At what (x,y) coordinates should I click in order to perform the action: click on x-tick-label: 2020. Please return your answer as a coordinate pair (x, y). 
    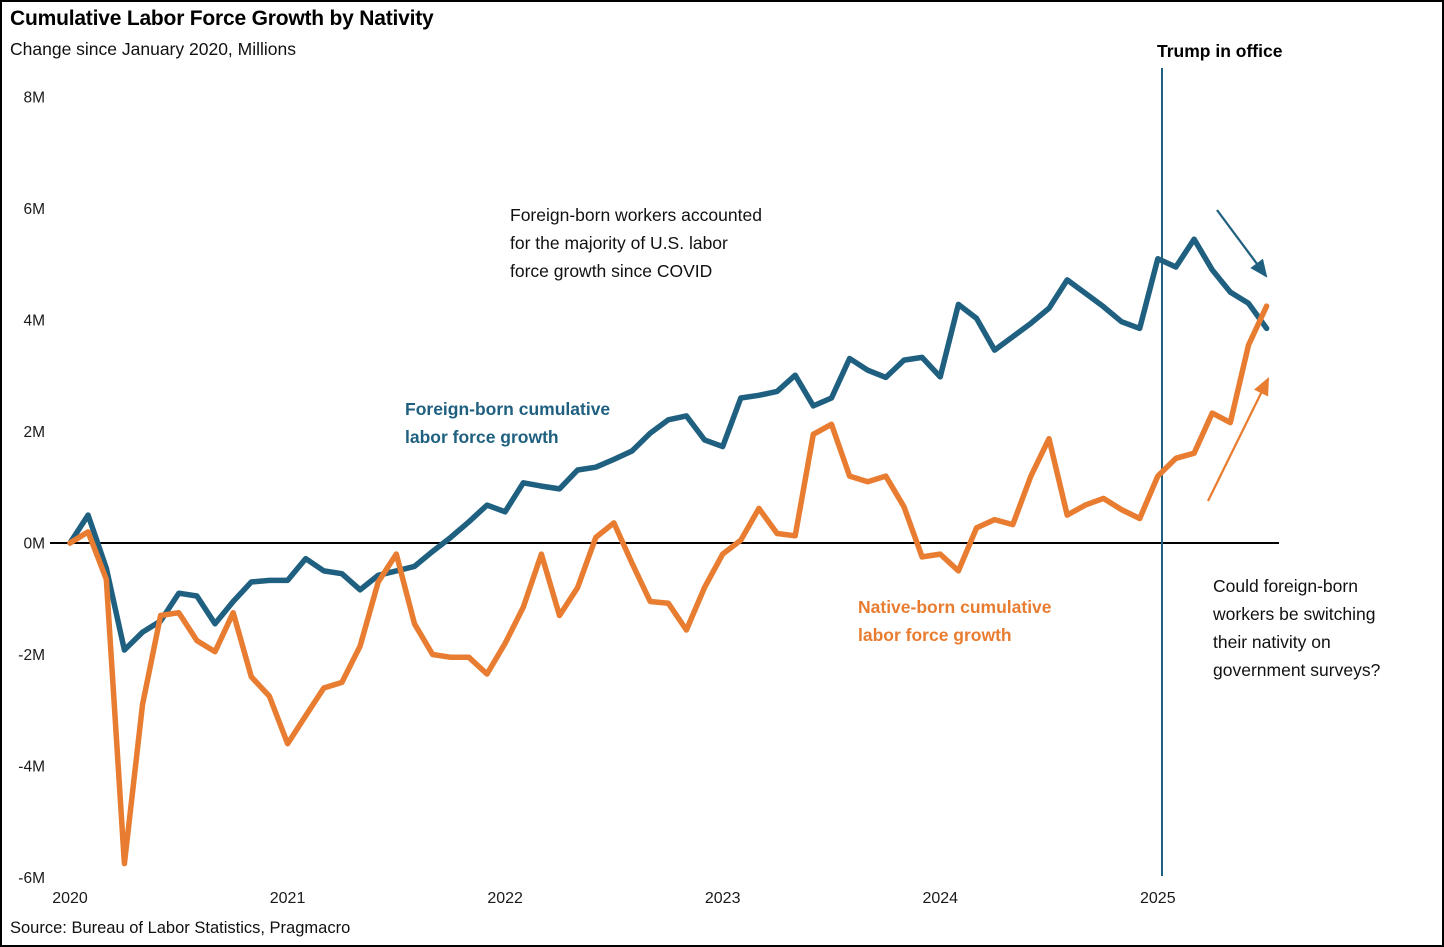
    Looking at the image, I should click on (70, 898).